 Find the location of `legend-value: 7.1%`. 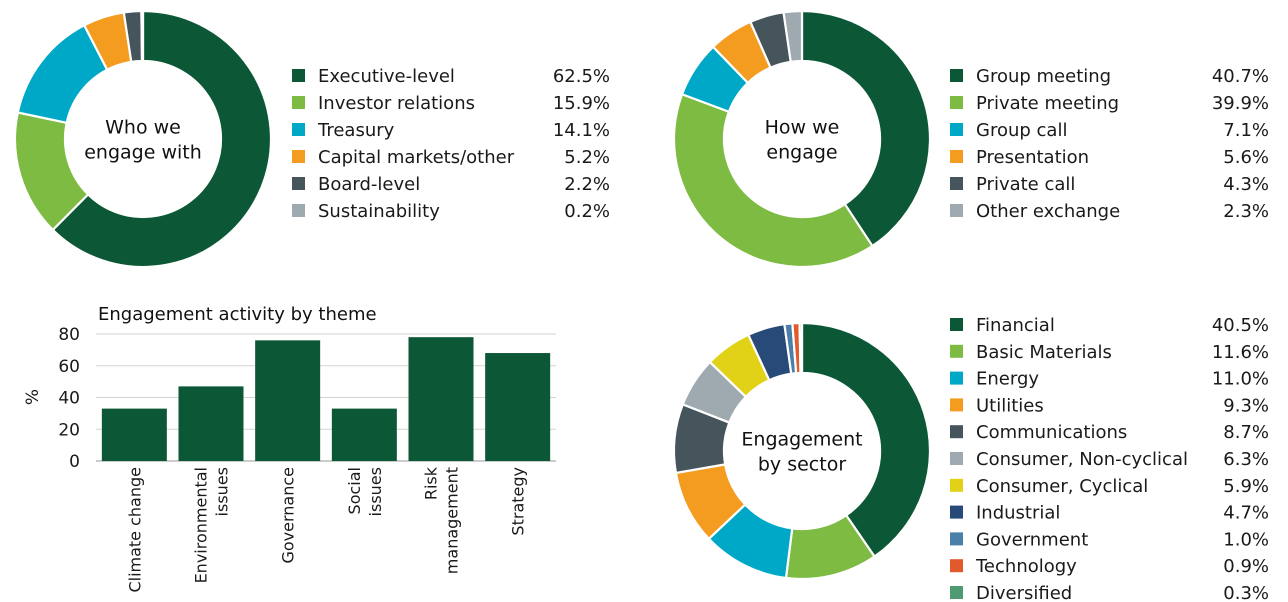

legend-value: 7.1% is located at coordinates (1246, 130).